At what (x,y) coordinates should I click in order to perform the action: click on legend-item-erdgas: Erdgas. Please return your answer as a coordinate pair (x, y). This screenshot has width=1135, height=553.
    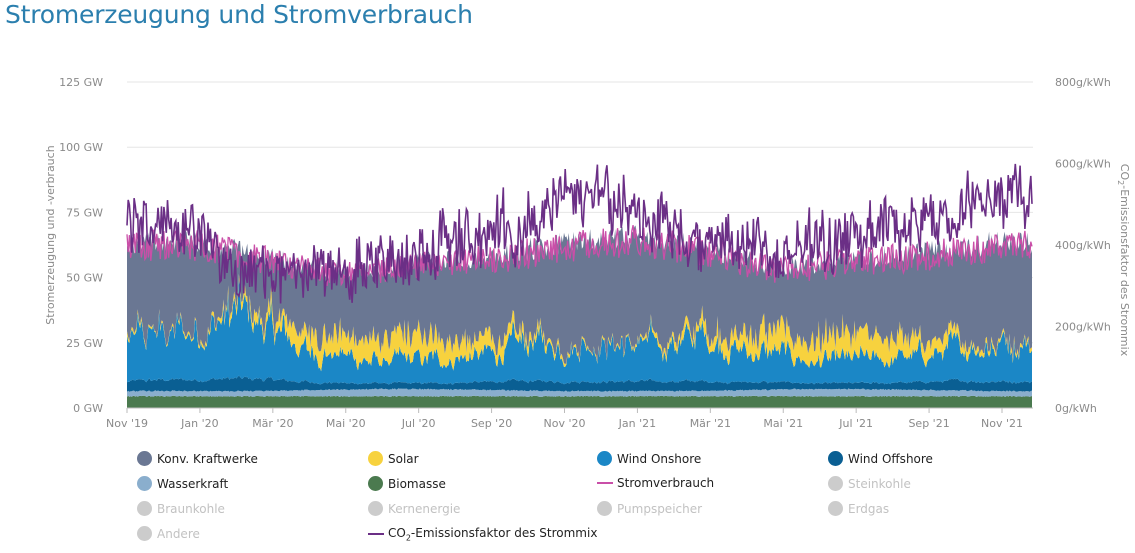
    Looking at the image, I should click on (858, 508).